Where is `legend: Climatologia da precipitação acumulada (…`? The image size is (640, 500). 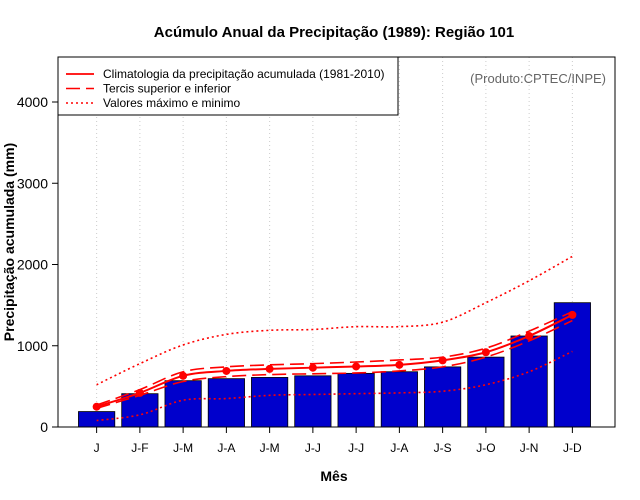 legend: Climatologia da precipitação acumulada (… is located at coordinates (228, 86).